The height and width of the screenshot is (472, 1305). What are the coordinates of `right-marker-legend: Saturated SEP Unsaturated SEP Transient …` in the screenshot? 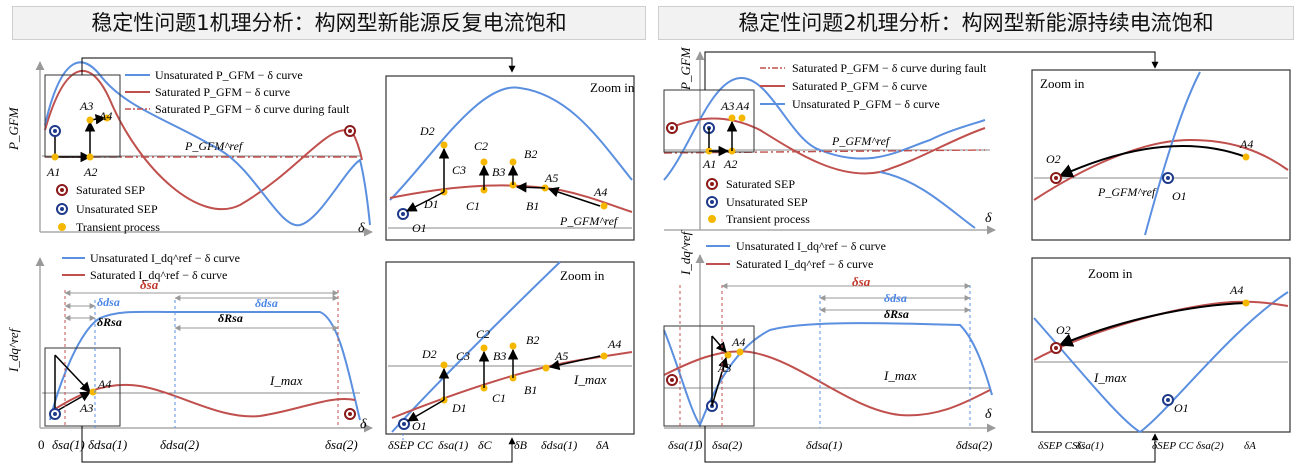 It's located at (758, 201).